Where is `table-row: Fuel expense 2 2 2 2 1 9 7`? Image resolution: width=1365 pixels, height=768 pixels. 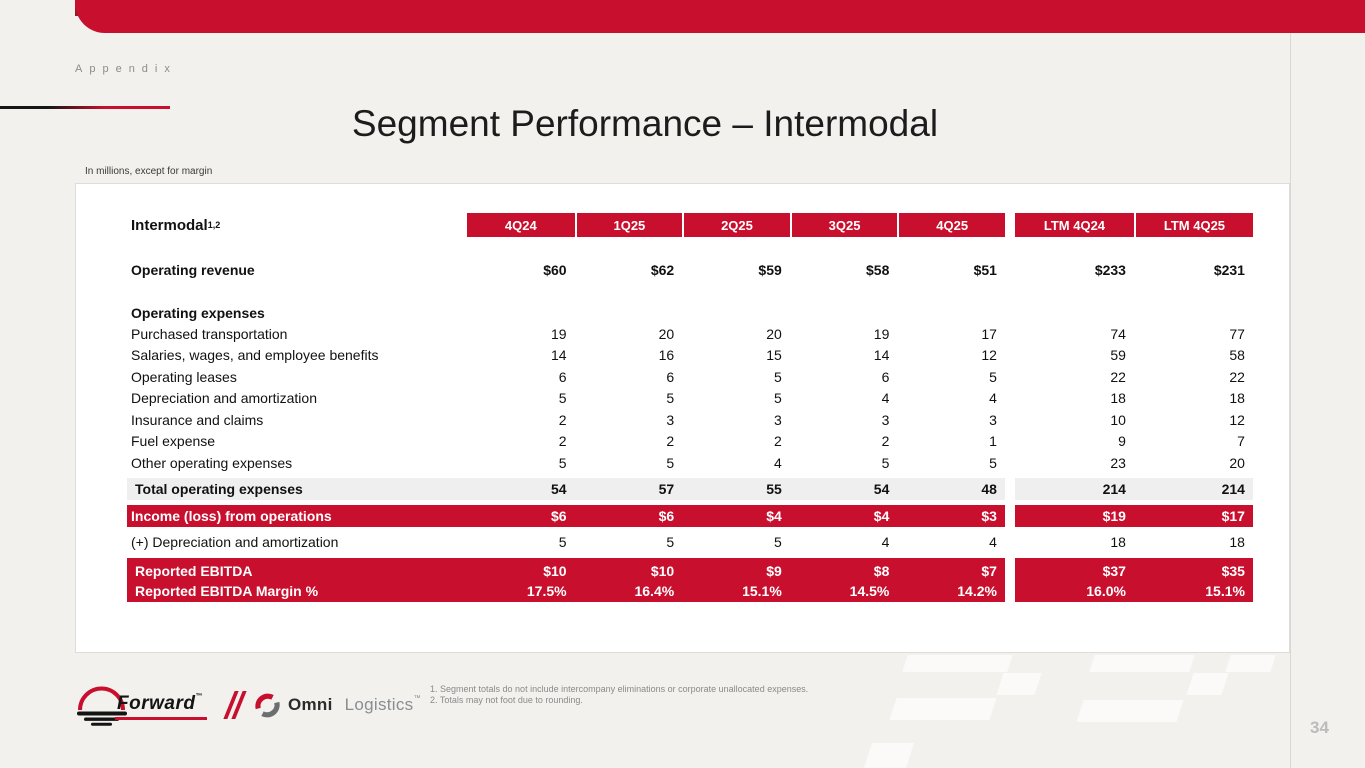
table-row: Fuel expense 2 2 2 2 1 9 7 is located at coordinates (690, 442).